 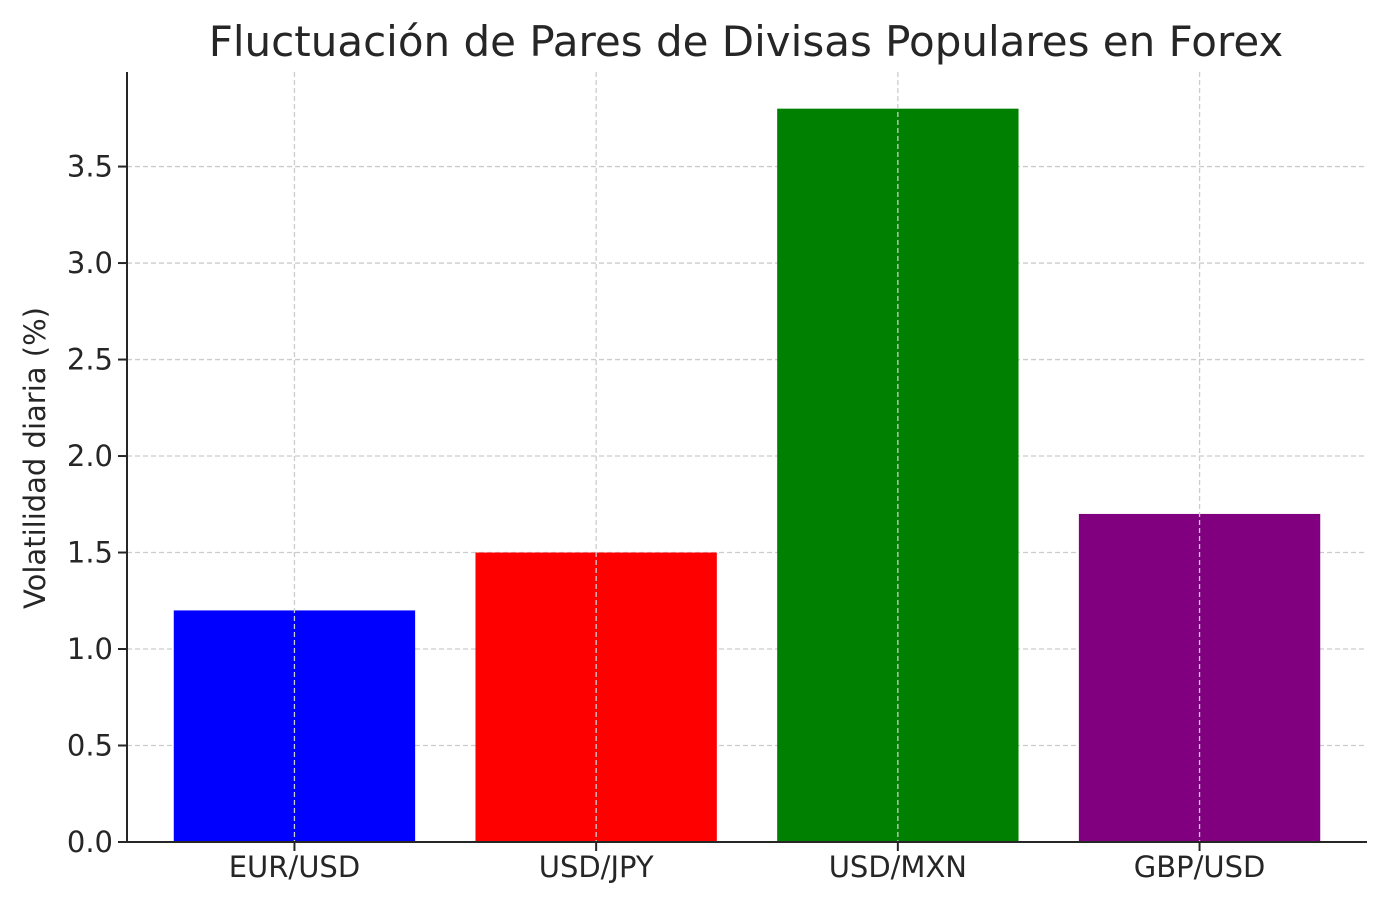 What do you see at coordinates (90, 553) in the screenshot?
I see `y-tick-label: 1.5` at bounding box center [90, 553].